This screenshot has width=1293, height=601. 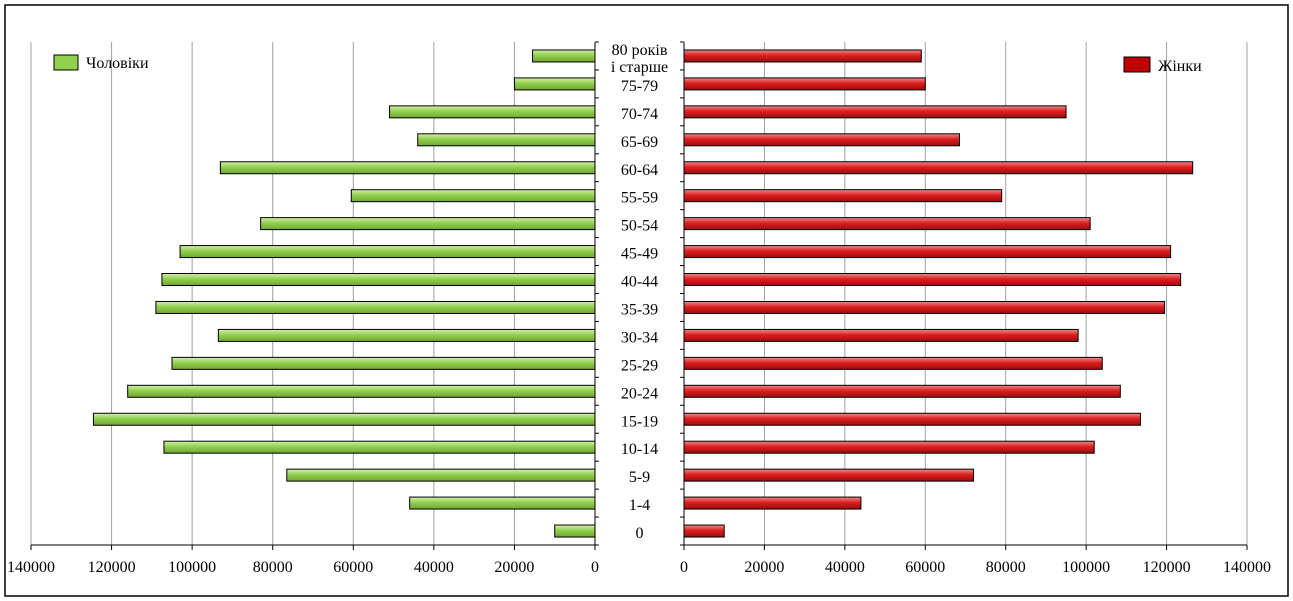 I want to click on x-tick-label-left: 60000, so click(x=353, y=567).